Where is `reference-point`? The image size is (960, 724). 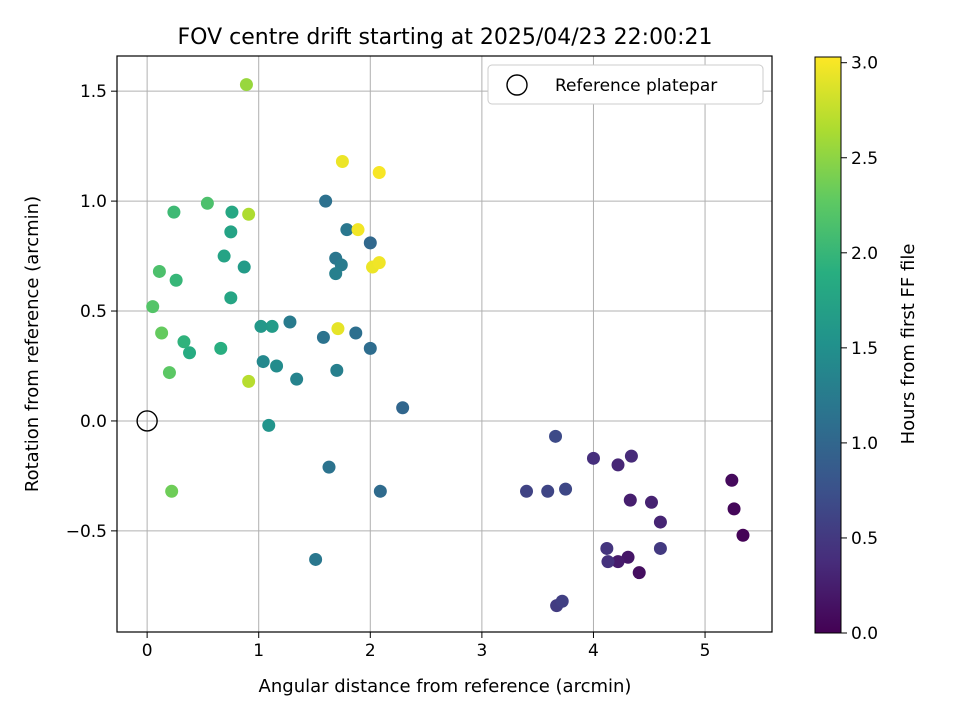 reference-point is located at coordinates (147, 421).